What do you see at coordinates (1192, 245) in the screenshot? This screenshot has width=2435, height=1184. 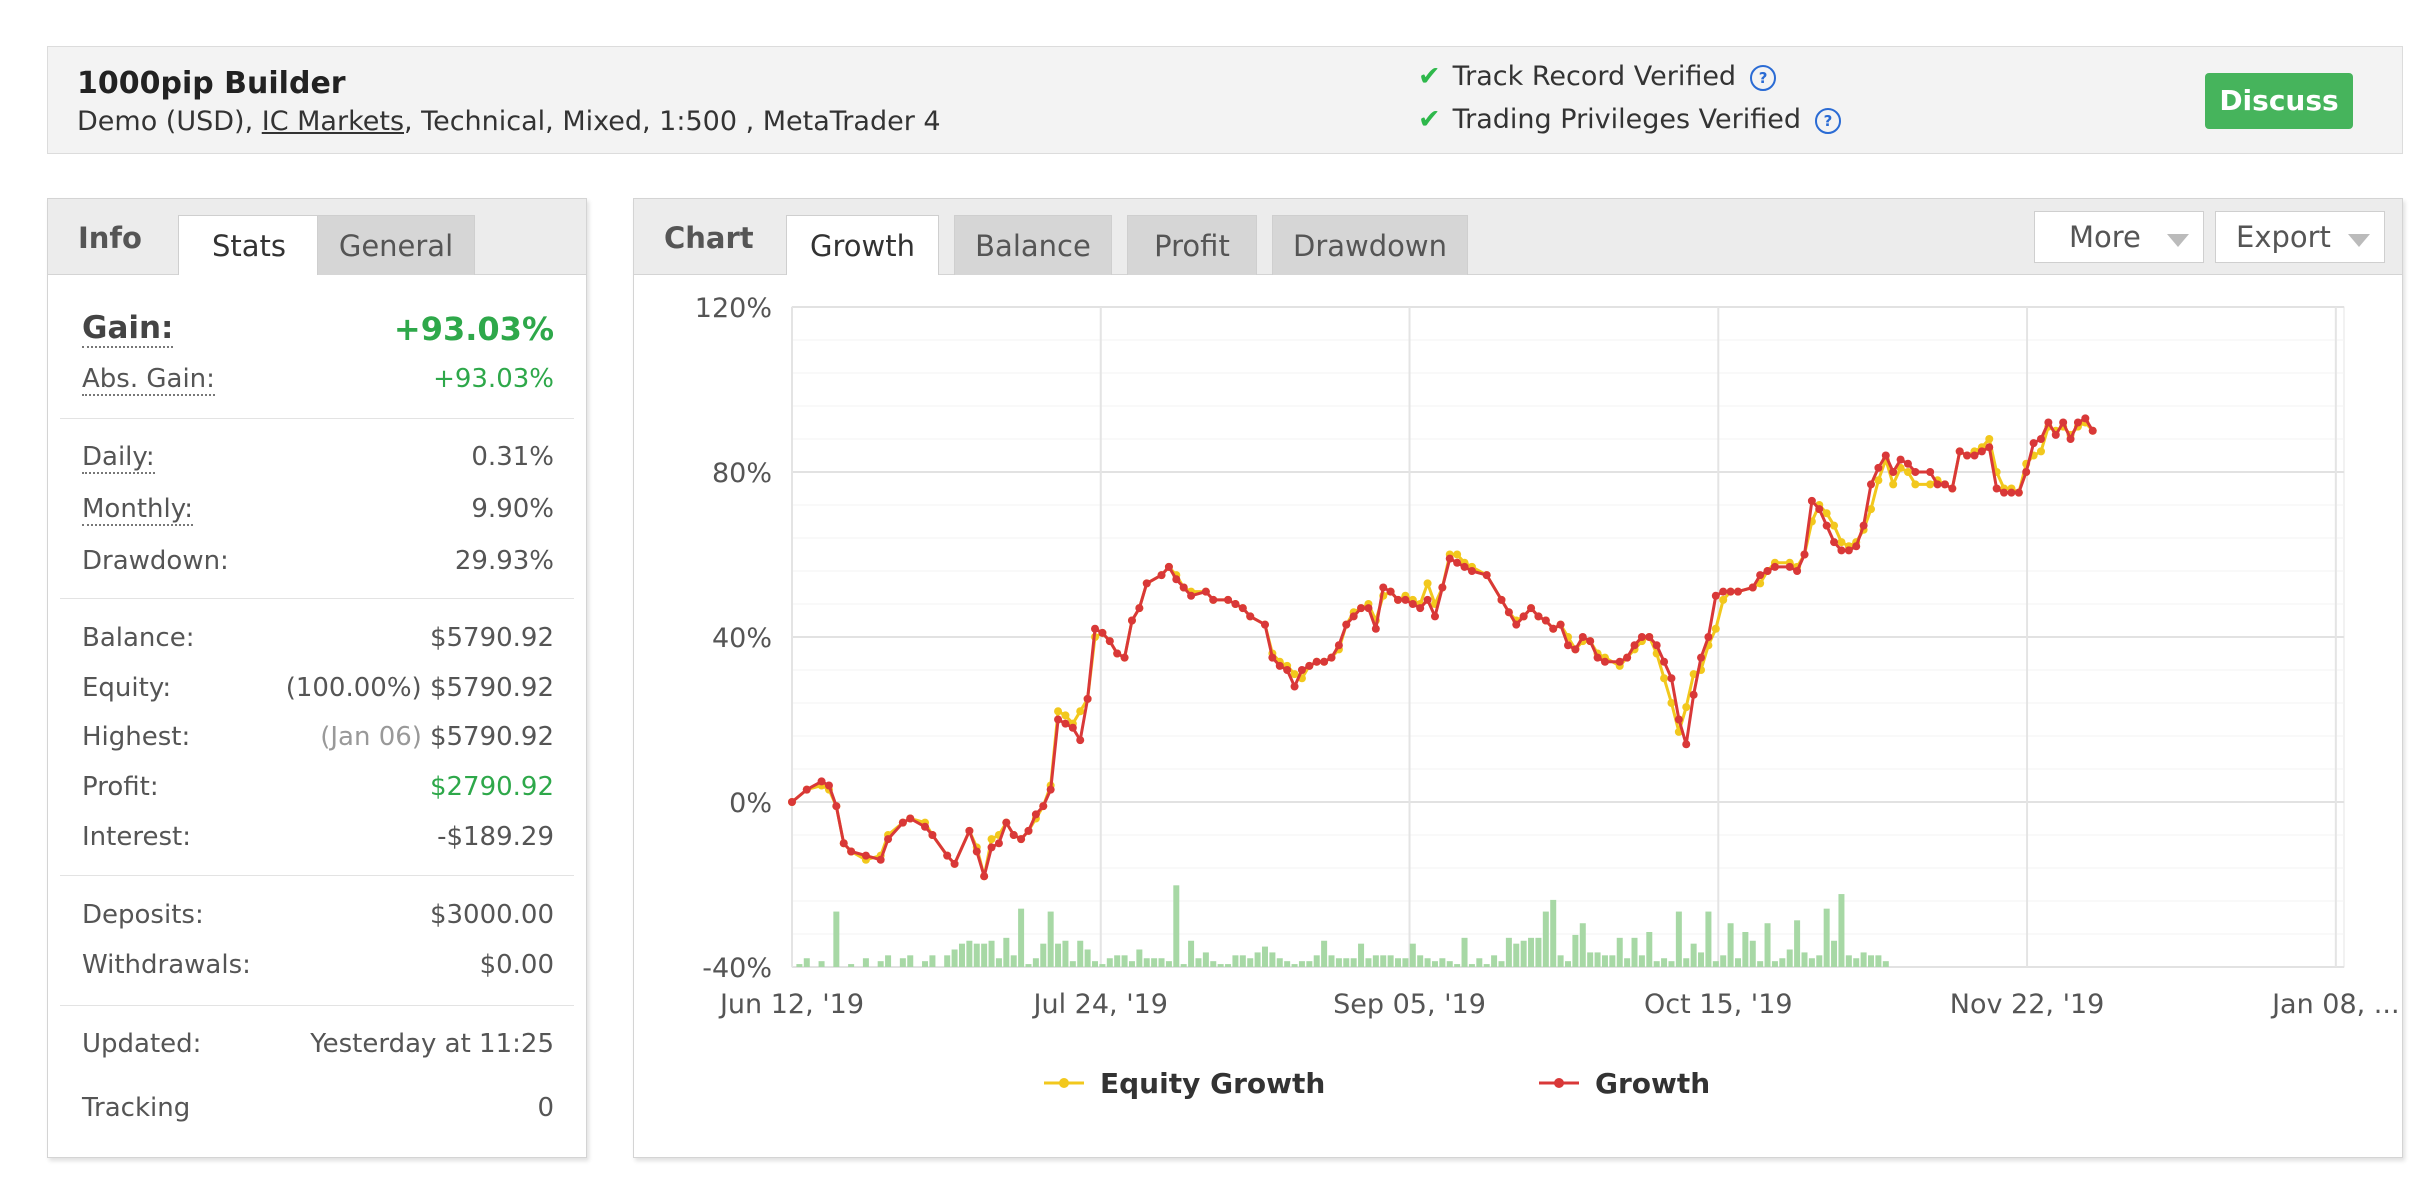 I see `tab-profit: Profit` at bounding box center [1192, 245].